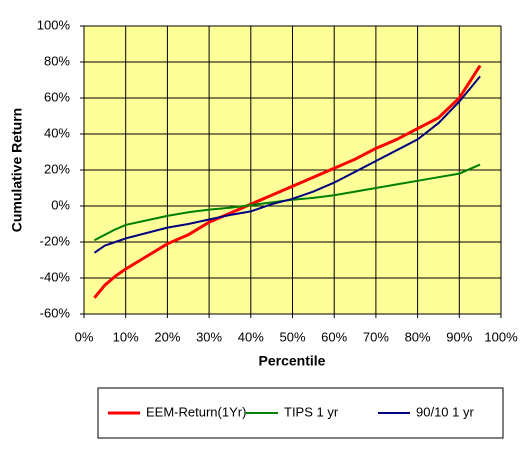  What do you see at coordinates (445, 411) in the screenshot?
I see `legend-label: 90/10 1 yr` at bounding box center [445, 411].